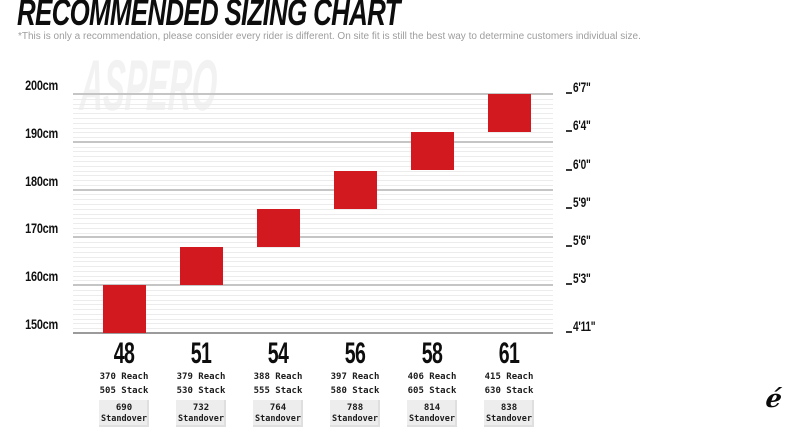  What do you see at coordinates (432, 377) in the screenshot?
I see `reach-value: 406 Reach` at bounding box center [432, 377].